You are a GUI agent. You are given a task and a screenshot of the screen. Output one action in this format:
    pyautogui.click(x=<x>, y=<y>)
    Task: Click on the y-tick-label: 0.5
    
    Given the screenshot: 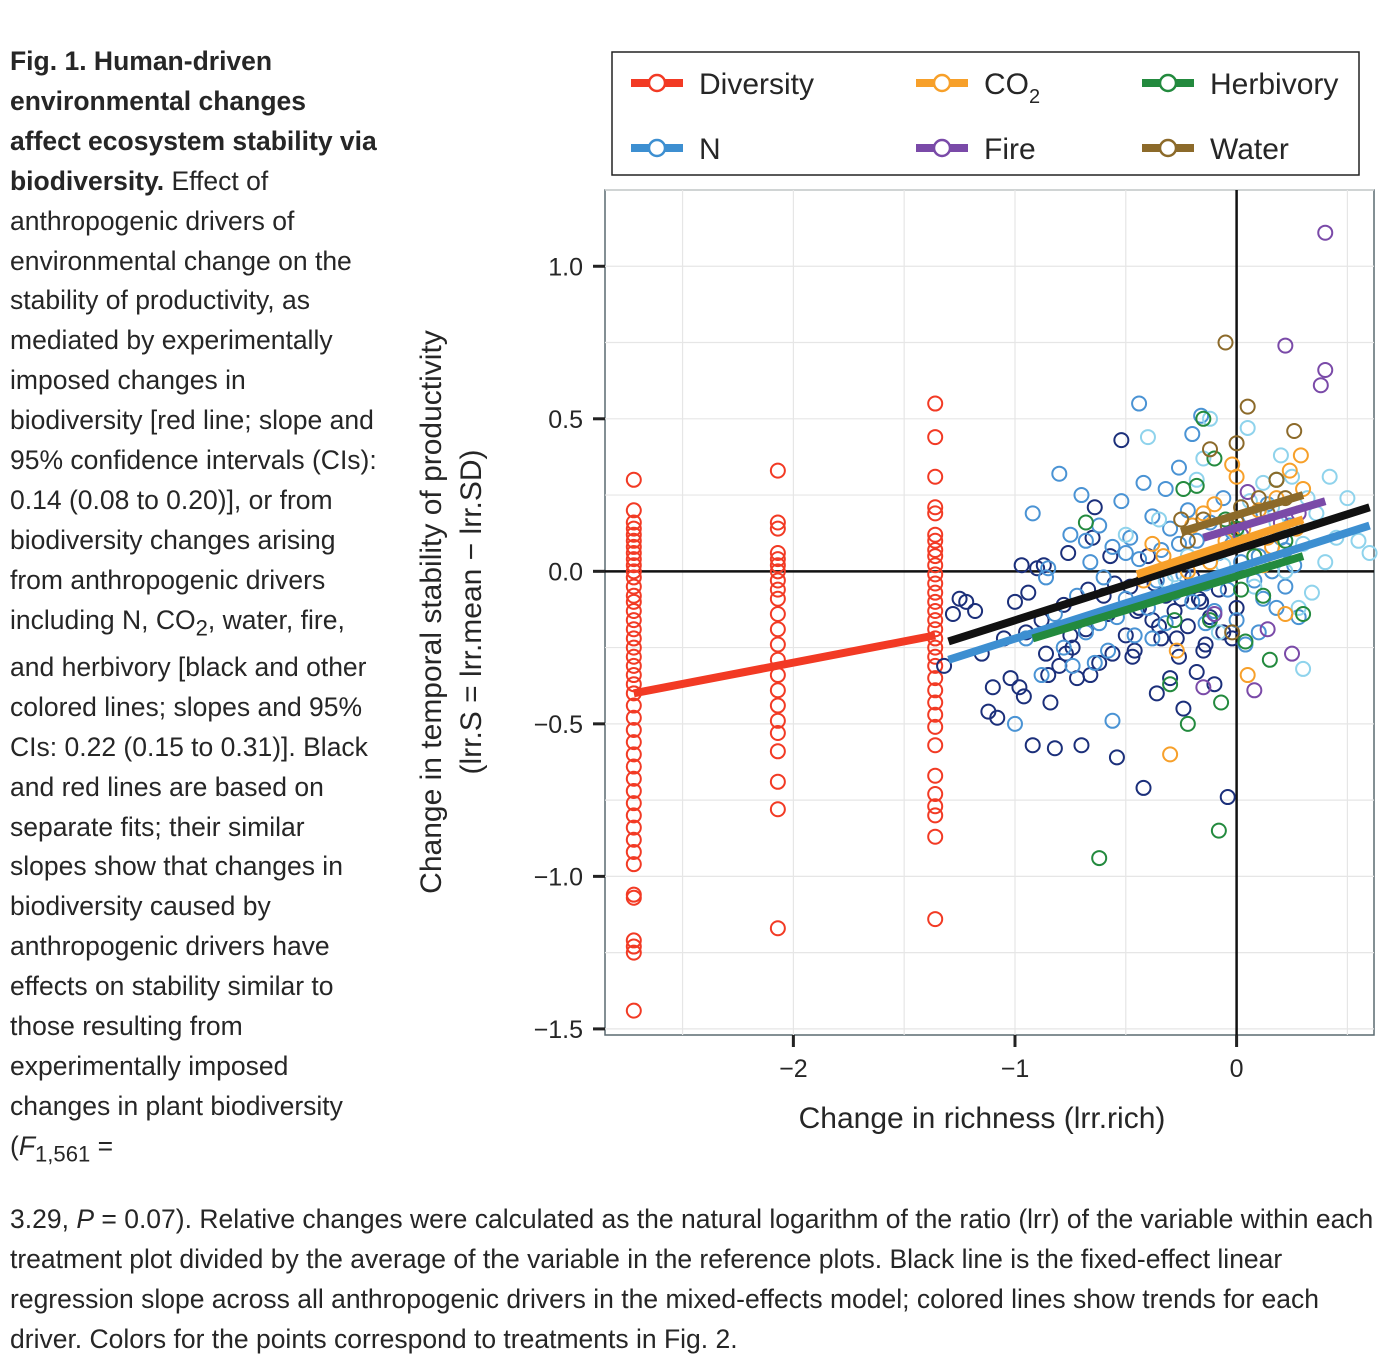 What is the action you would take?
    pyautogui.click(x=565, y=420)
    